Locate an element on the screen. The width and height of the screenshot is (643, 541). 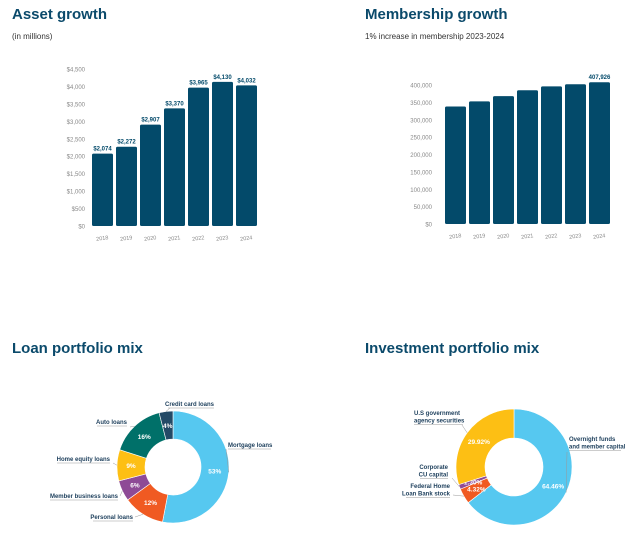
membership-data-label: 407,926 is located at coordinates (600, 78).